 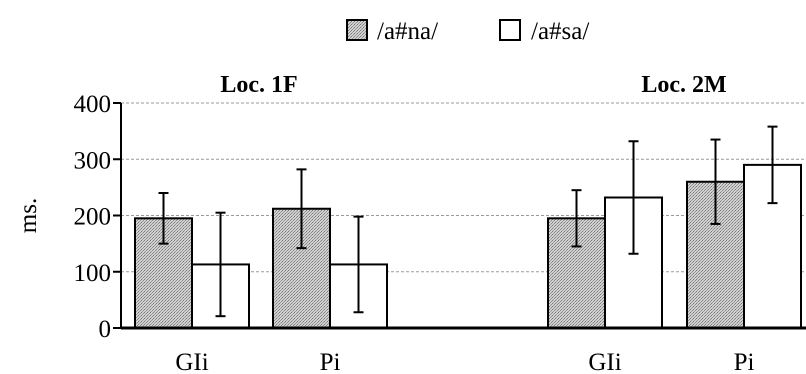 I want to click on bar-2-Pi-sa, so click(x=772, y=246).